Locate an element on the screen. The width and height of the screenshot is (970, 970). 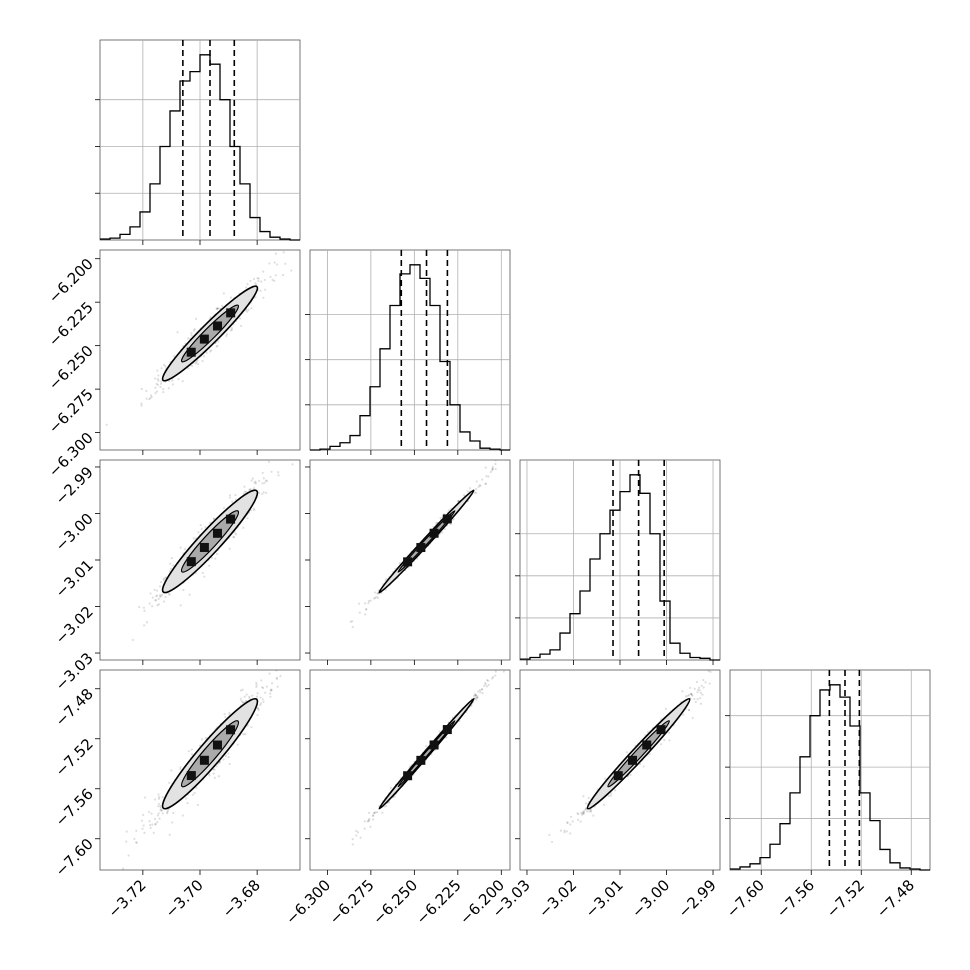
x-tick-label-0-0: −3.72 is located at coordinates (126, 898).